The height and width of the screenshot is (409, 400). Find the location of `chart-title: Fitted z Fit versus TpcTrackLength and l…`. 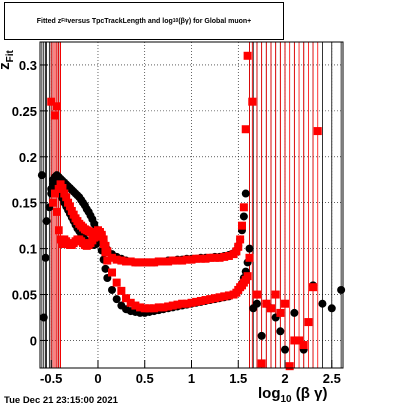

chart-title: Fitted z Fit versus TpcTrackLength and l… is located at coordinates (144, 21).